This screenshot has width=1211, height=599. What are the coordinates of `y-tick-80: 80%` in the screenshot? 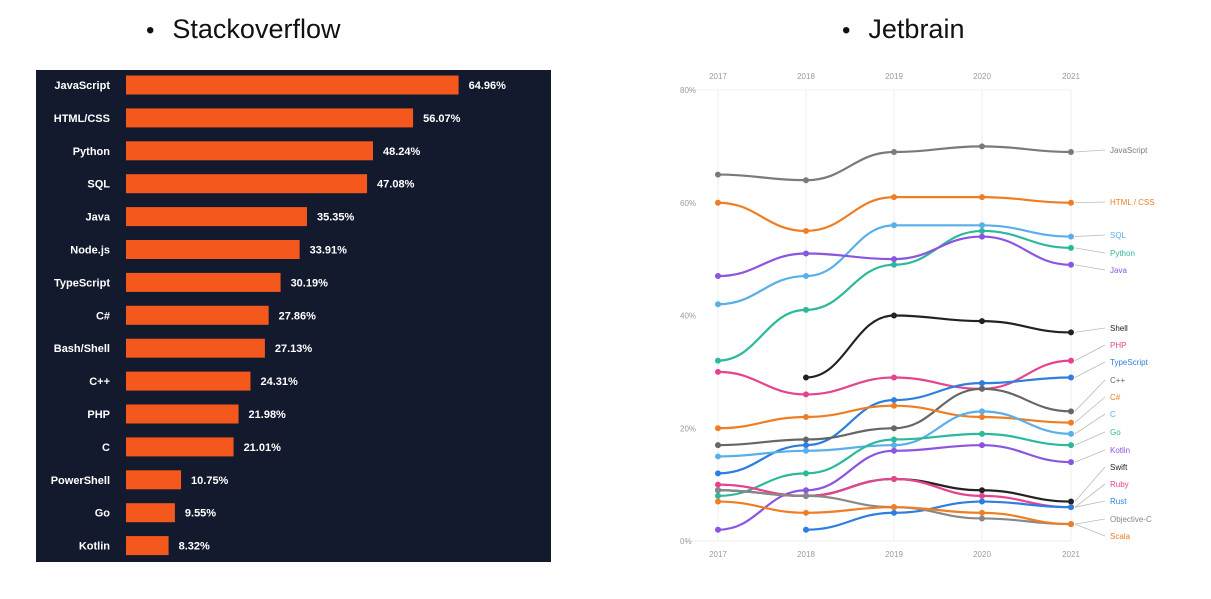 It's located at (688, 90).